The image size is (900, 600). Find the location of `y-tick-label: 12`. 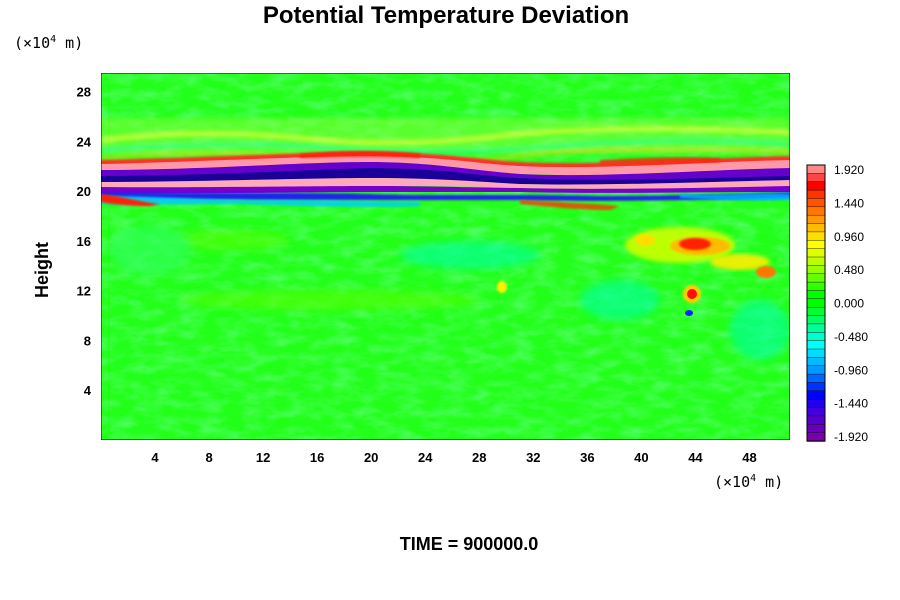

y-tick-label: 12 is located at coordinates (84, 291).